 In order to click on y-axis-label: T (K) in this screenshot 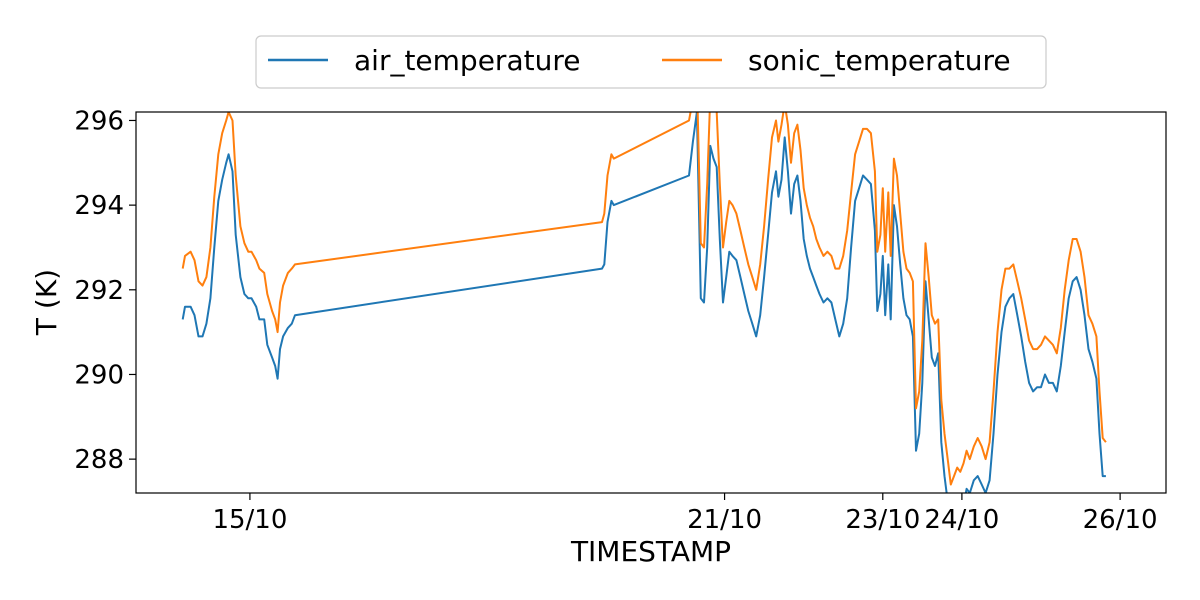, I will do `click(46, 302)`.